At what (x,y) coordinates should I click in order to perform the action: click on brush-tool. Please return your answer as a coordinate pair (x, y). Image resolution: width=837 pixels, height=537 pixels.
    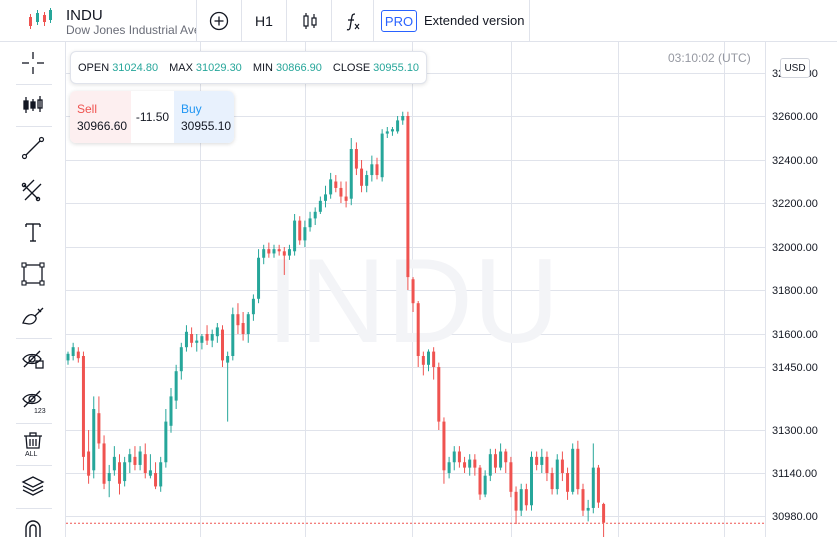
    Looking at the image, I should click on (33, 316).